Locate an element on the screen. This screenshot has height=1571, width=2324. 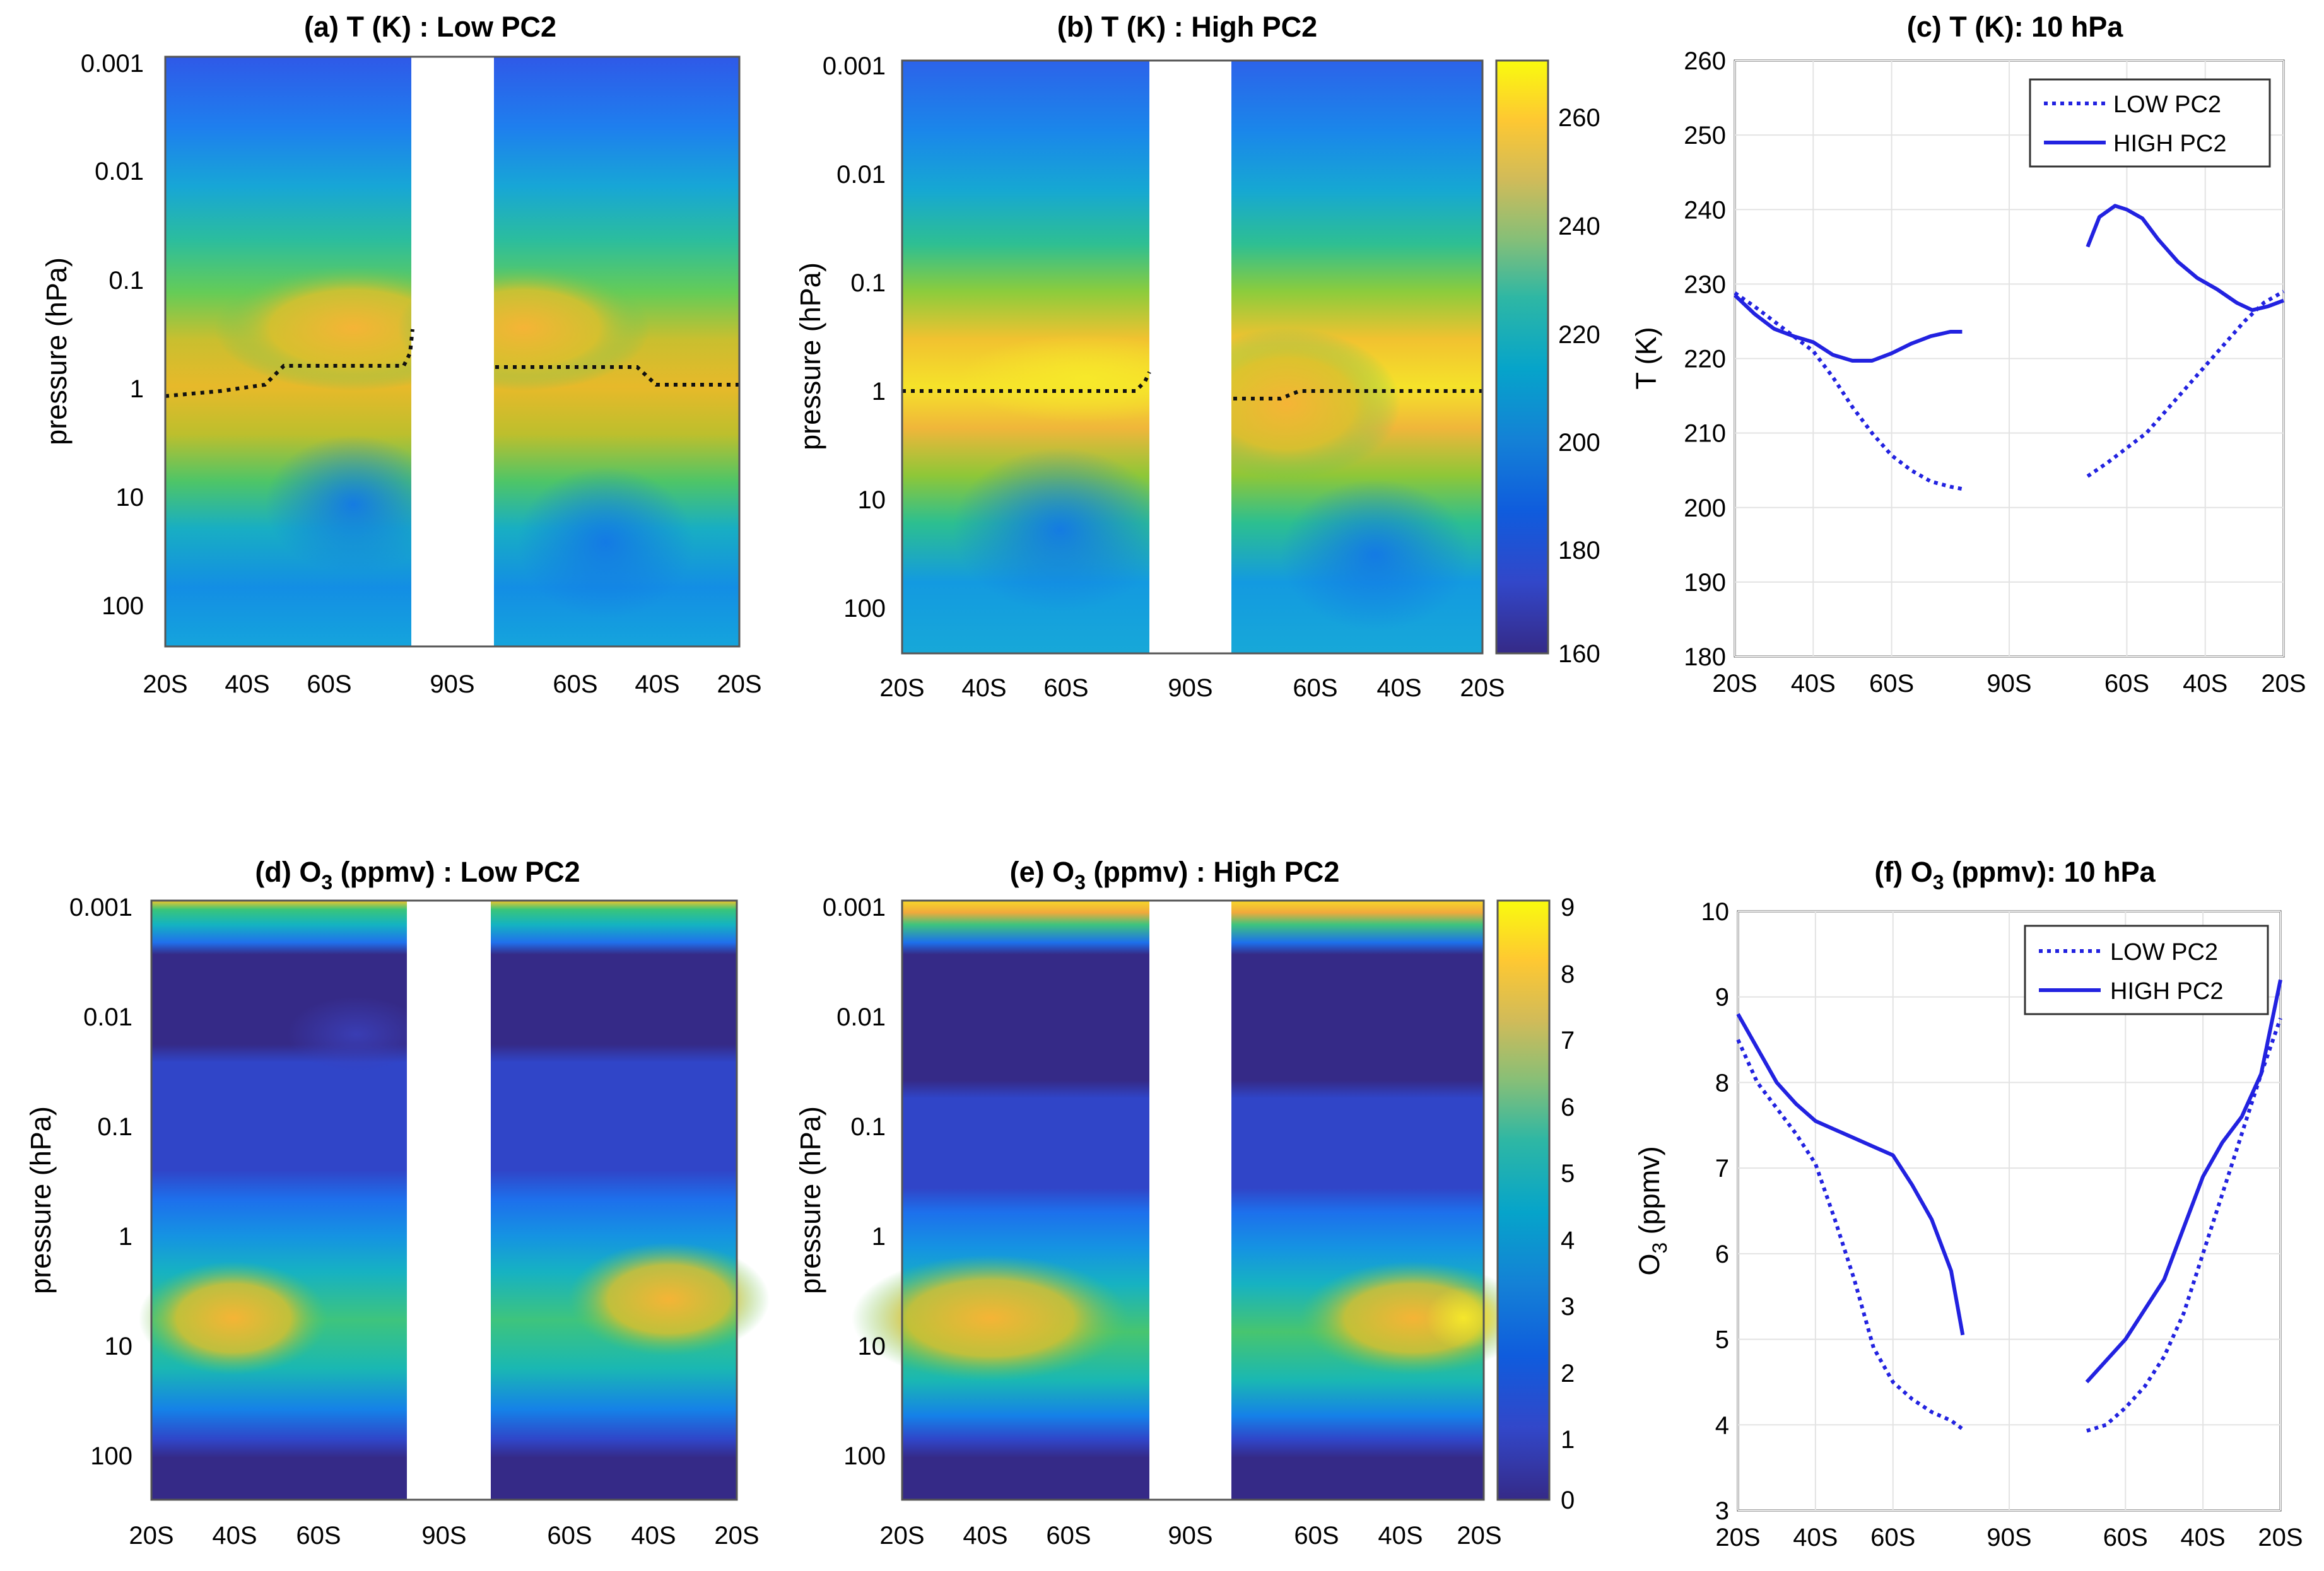
colorbar-ozone: 9 8 7 6 5 4 3 2 1 0 is located at coordinates (1535, 1204).